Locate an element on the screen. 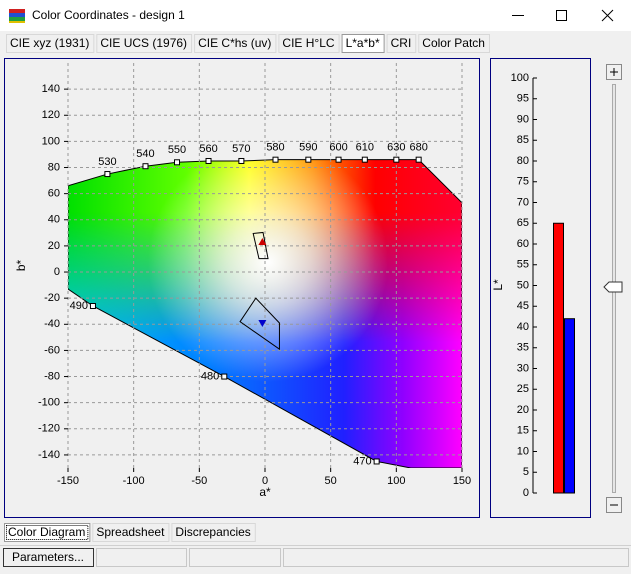 This screenshot has height=574, width=631. bar is located at coordinates (569, 406).